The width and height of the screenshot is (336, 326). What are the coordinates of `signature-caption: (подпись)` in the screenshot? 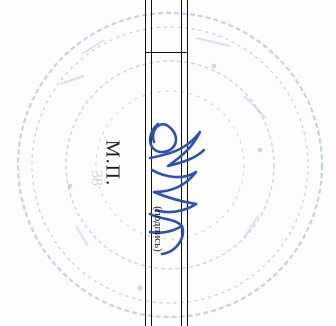 It's located at (158, 229).